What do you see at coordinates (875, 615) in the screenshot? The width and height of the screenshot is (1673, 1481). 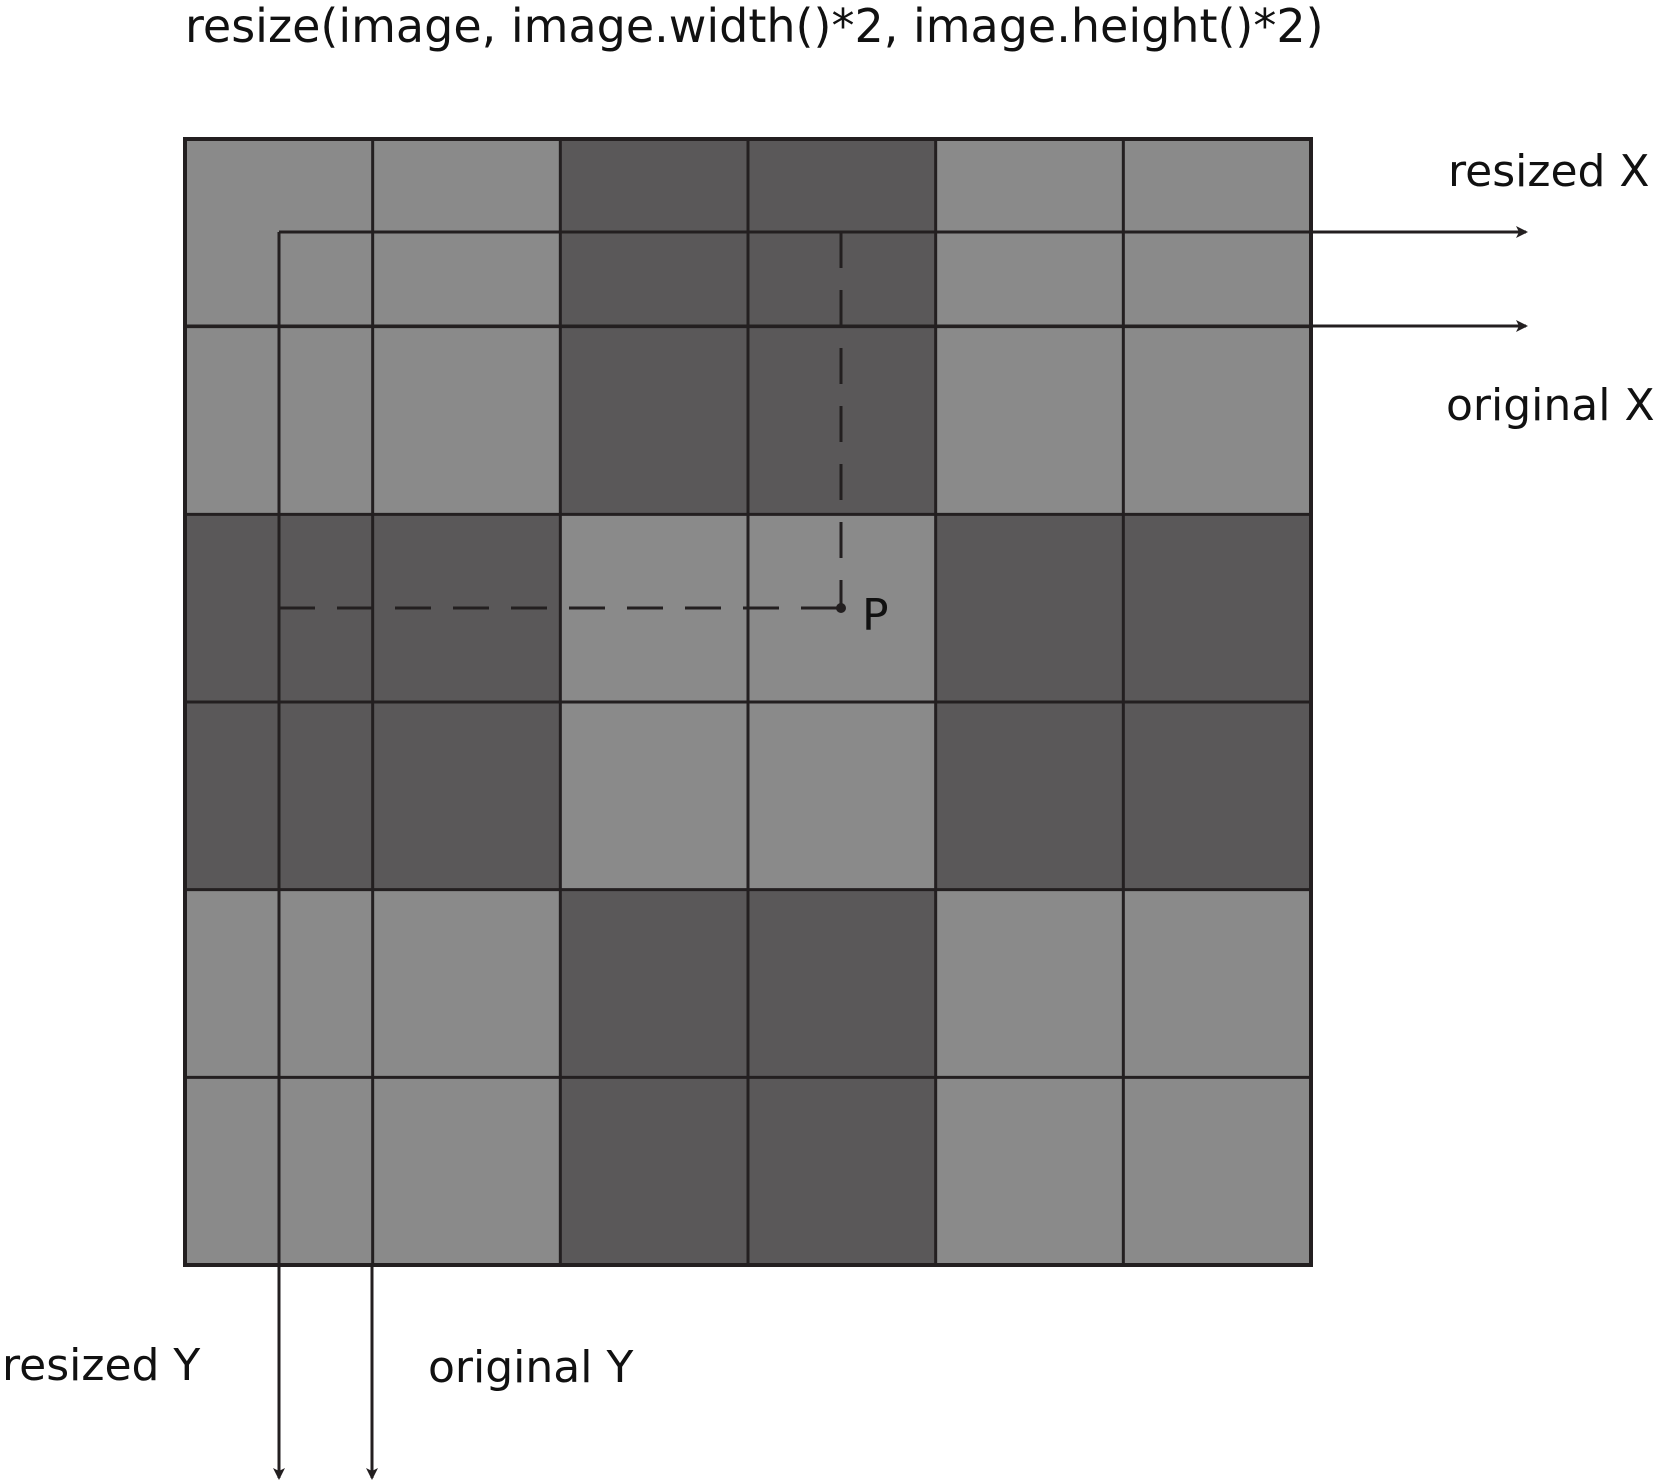 I see `point-p-label: P` at bounding box center [875, 615].